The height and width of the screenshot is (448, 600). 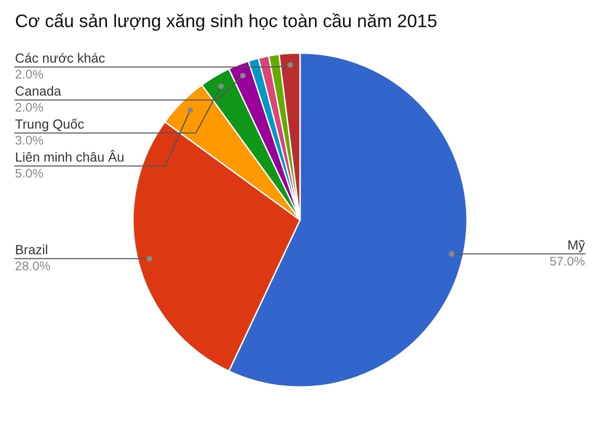 What do you see at coordinates (70, 156) in the screenshot?
I see `slice-label: Liên minh châu Âu` at bounding box center [70, 156].